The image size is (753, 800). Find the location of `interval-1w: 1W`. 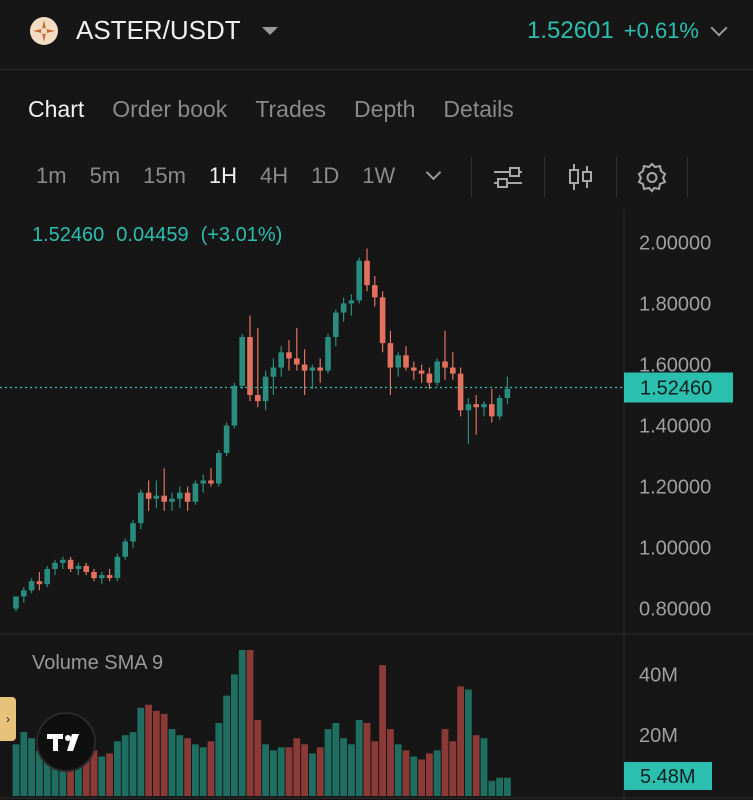

interval-1w: 1W is located at coordinates (379, 175).